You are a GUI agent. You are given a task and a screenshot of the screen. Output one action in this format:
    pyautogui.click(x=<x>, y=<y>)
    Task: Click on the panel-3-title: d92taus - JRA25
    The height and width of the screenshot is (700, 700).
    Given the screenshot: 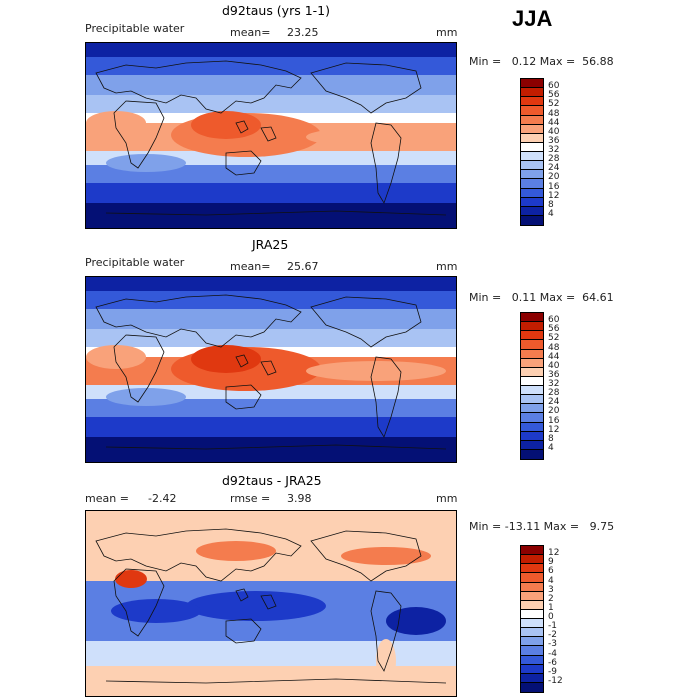 What is the action you would take?
    pyautogui.click(x=272, y=480)
    